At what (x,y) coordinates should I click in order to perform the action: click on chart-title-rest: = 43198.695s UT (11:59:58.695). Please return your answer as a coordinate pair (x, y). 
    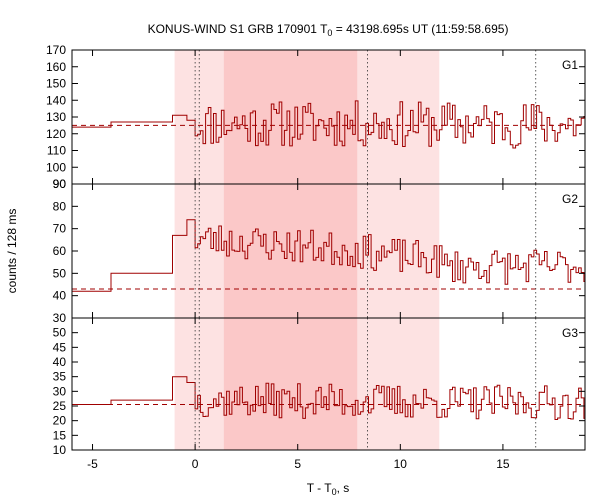
    Looking at the image, I should click on (420, 29).